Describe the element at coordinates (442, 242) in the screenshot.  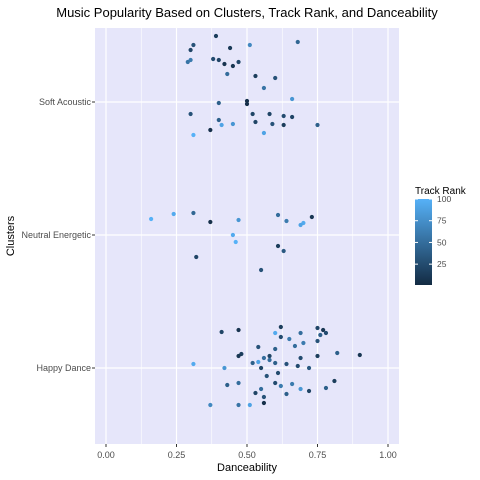
I see `legend-tick-label: 50` at that location.